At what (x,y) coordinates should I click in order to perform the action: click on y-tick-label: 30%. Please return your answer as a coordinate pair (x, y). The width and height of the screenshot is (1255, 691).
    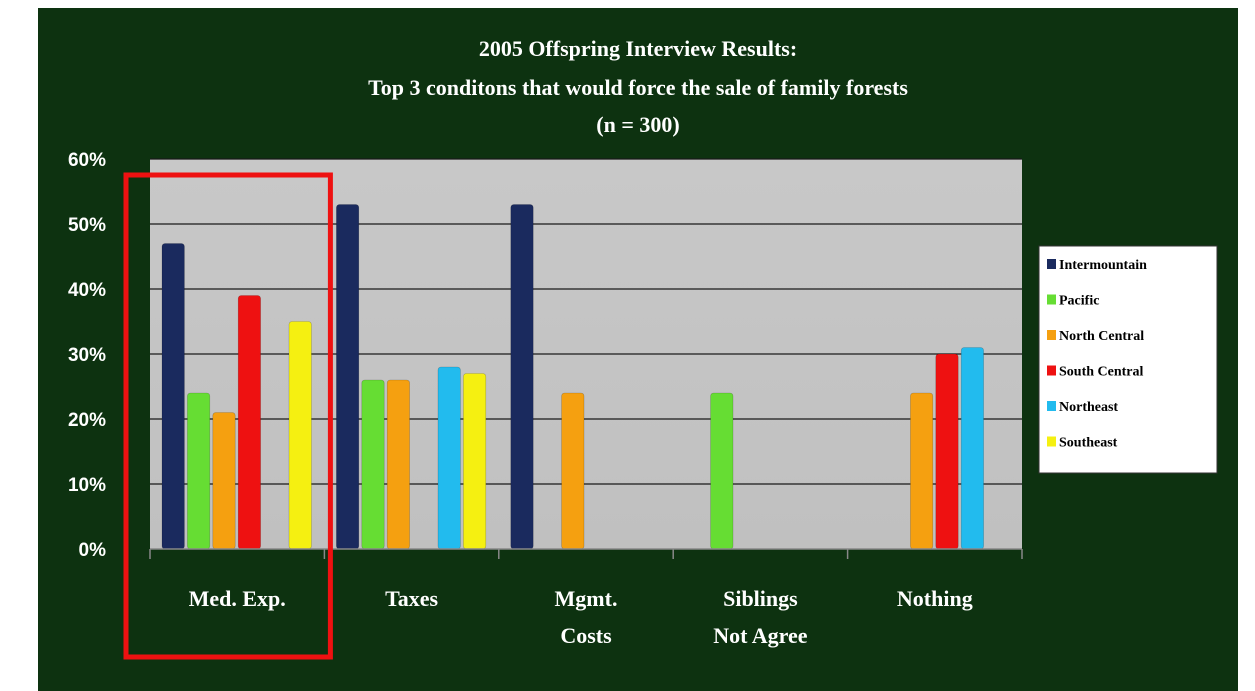
    Looking at the image, I should click on (87, 355).